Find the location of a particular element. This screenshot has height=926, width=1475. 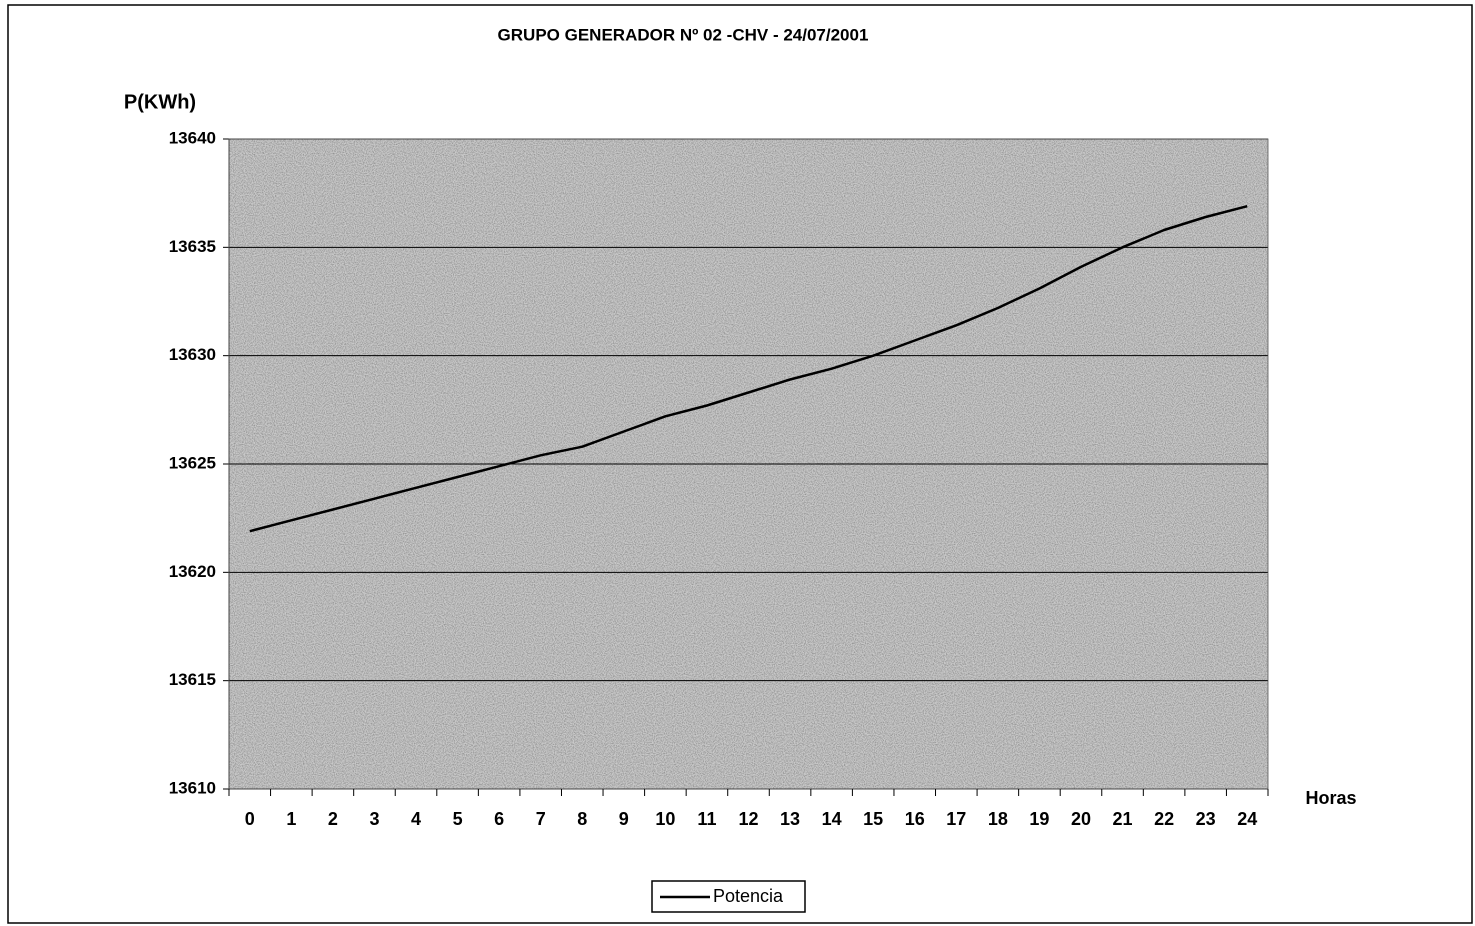

y-tick-label: 13610 is located at coordinates (192, 787).